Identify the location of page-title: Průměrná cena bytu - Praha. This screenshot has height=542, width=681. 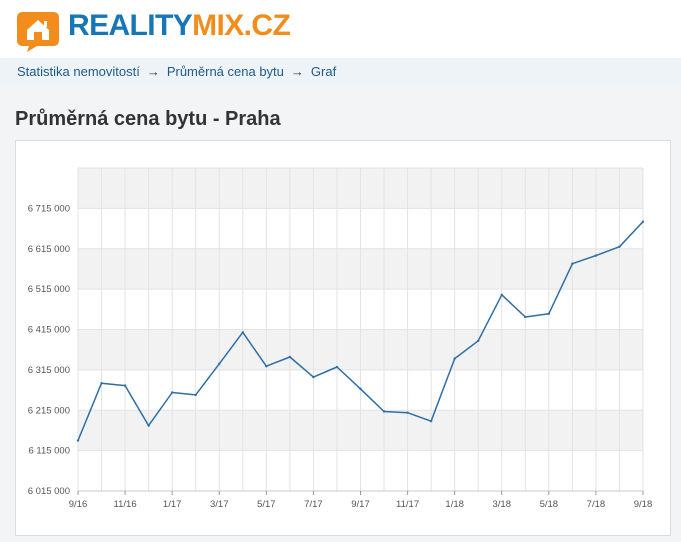
(148, 119).